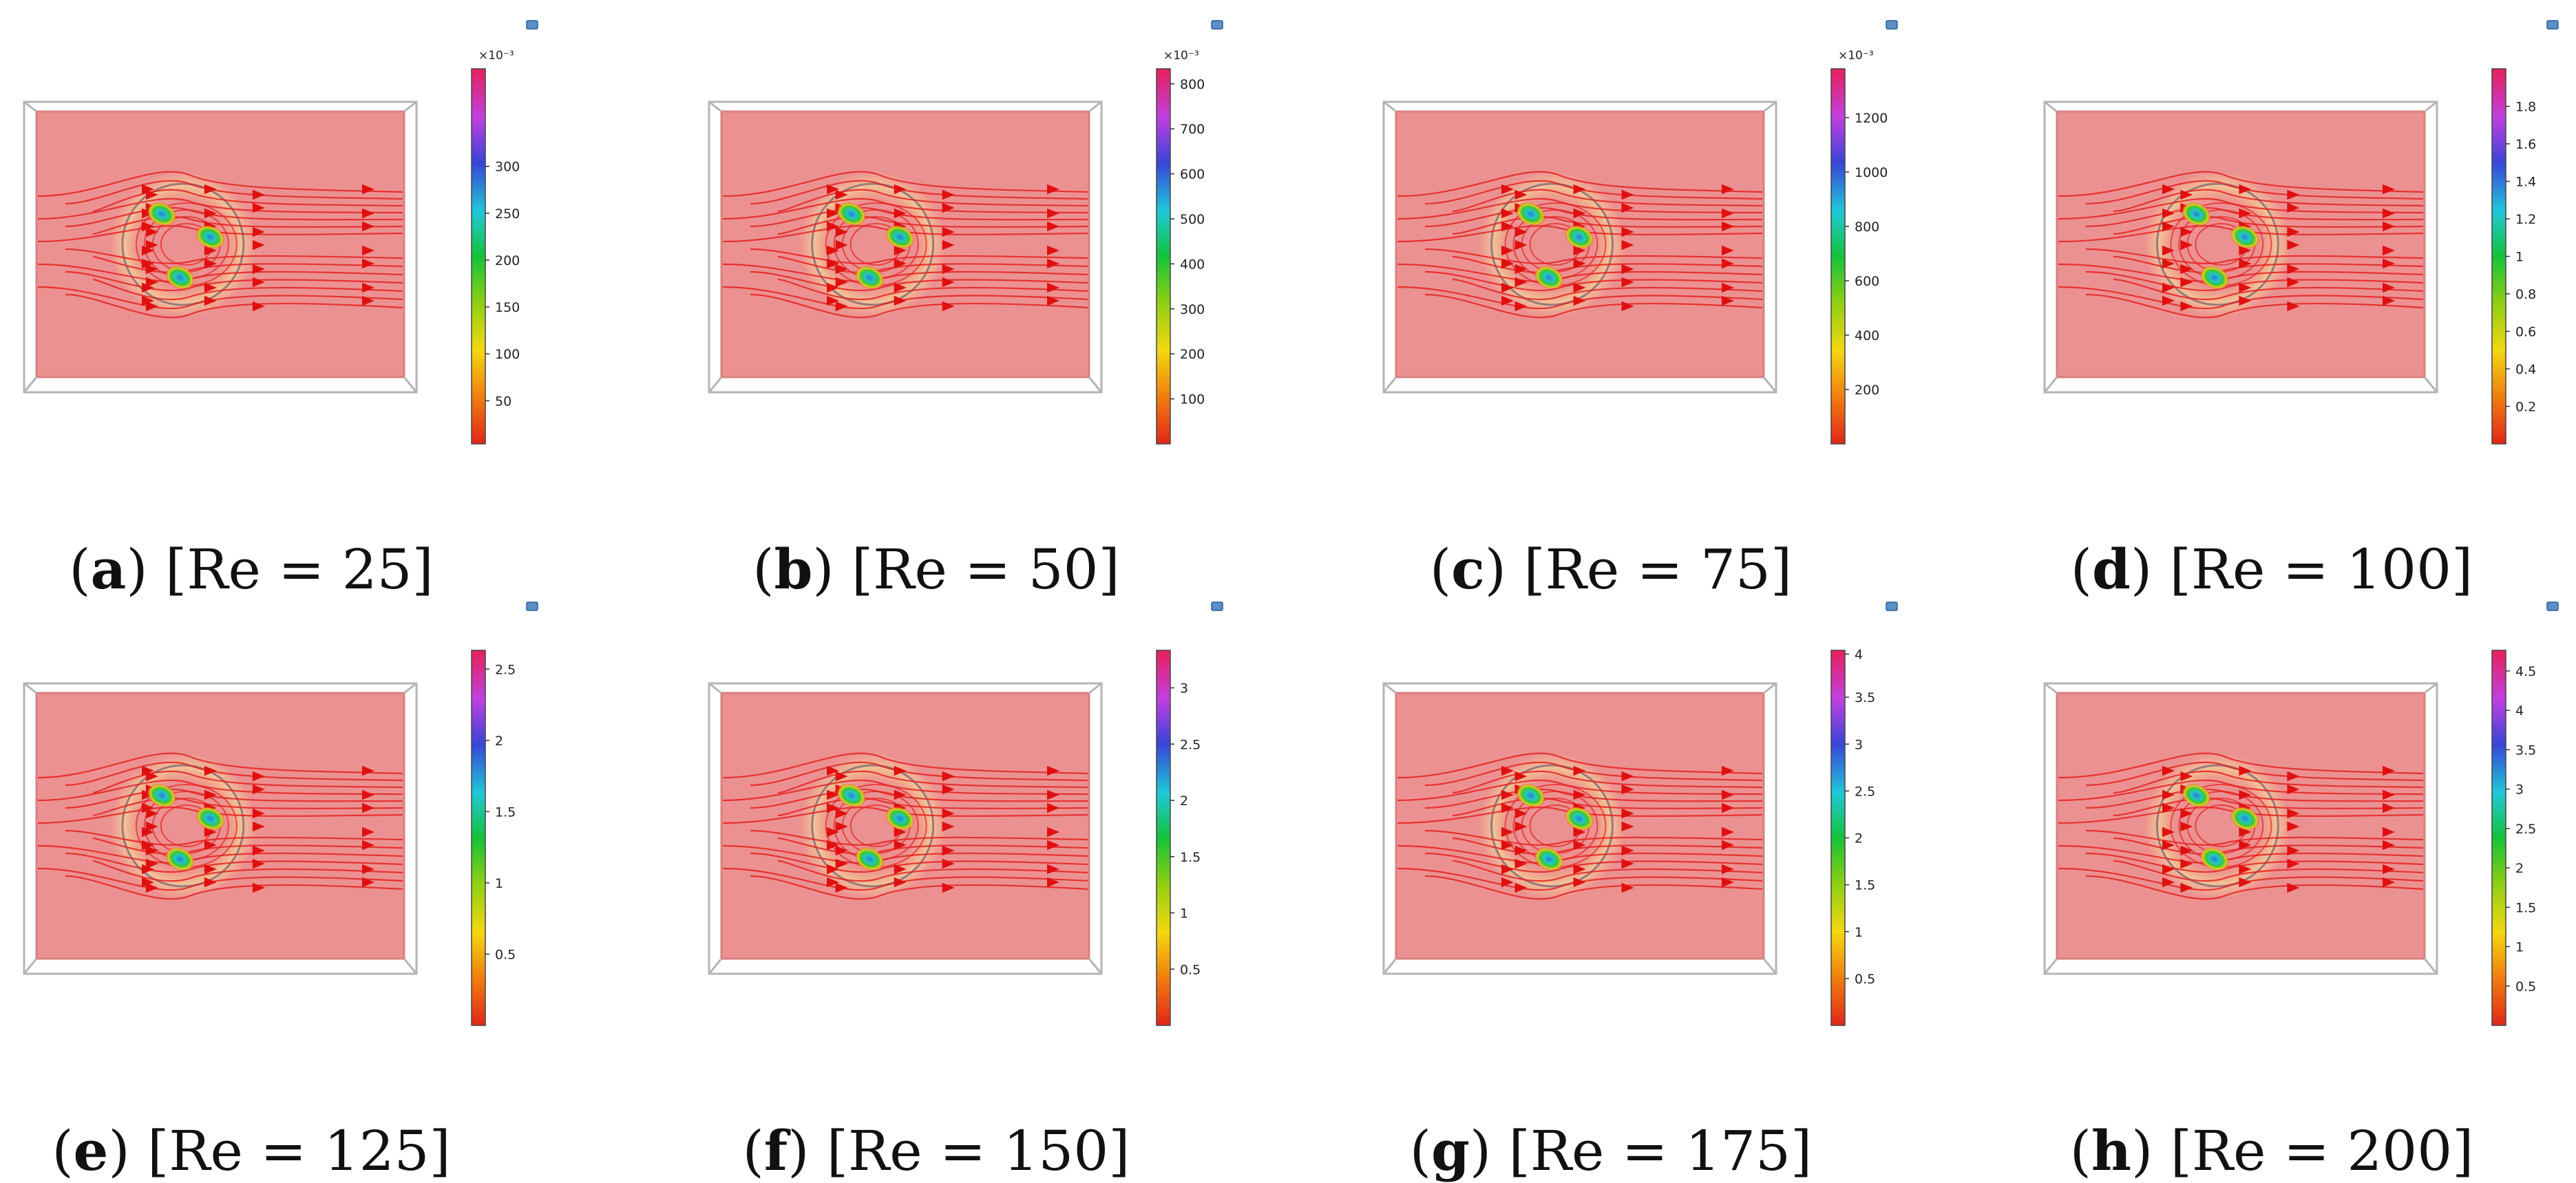 This screenshot has width=2576, height=1183. Describe the element at coordinates (281, 232) in the screenshot. I see `panel-a: 50 100 150 200 250 300 ×10⁻³` at that location.